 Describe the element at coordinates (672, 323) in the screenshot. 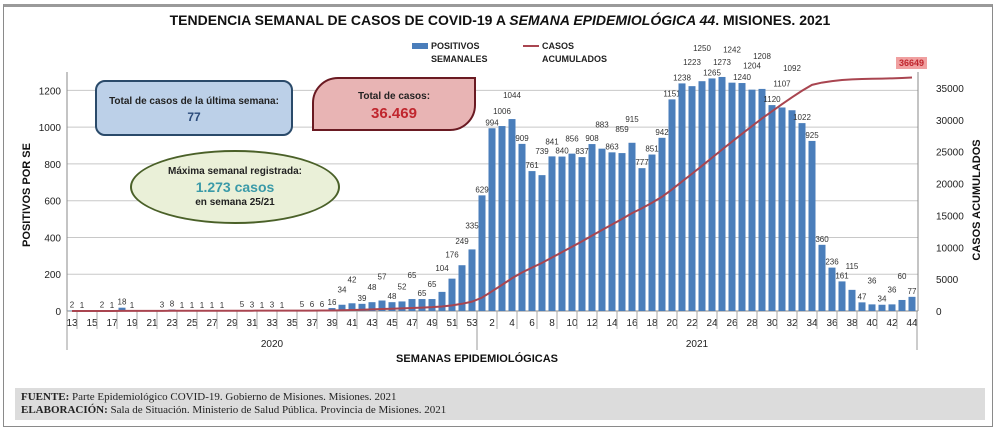

I see `x-tick-label: 20` at that location.